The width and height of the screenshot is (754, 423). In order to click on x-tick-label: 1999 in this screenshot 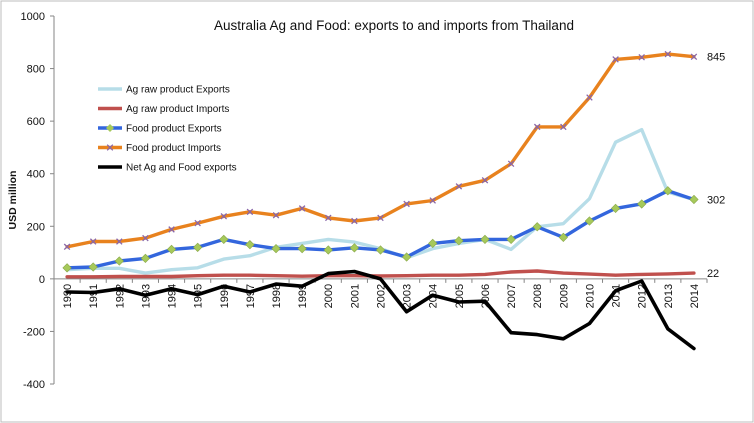, I will do `click(303, 296)`.